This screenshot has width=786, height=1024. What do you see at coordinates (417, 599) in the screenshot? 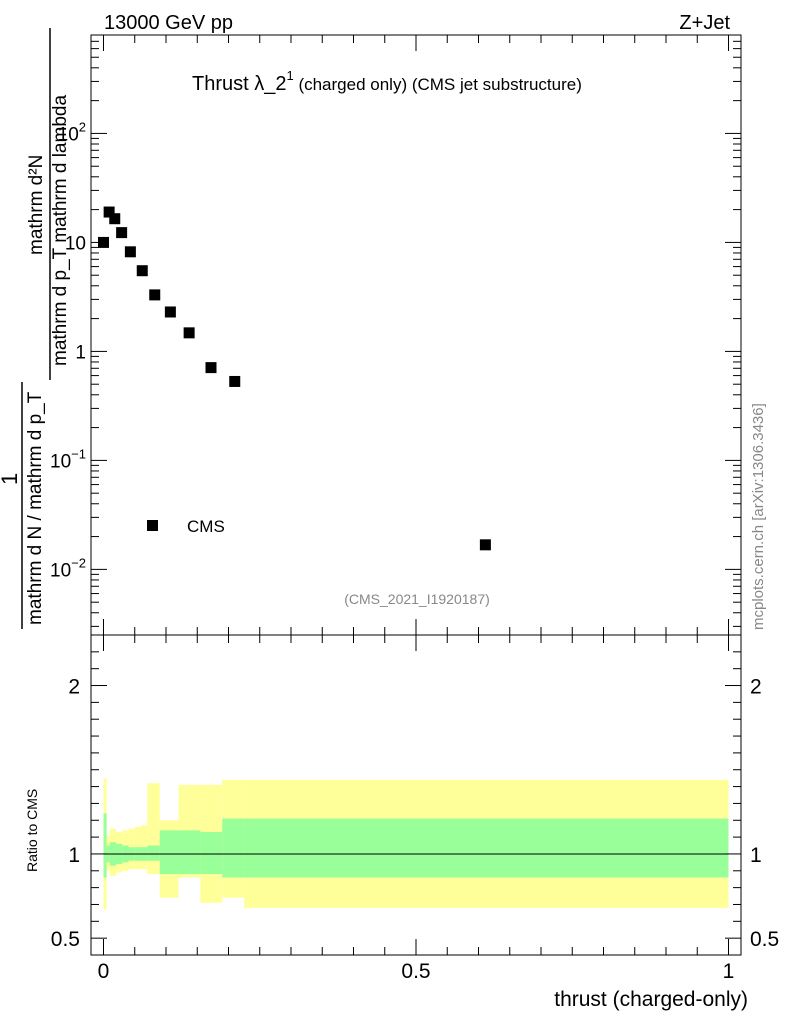
I see `analysis-id: (CMS_2021_I1920187)` at bounding box center [417, 599].